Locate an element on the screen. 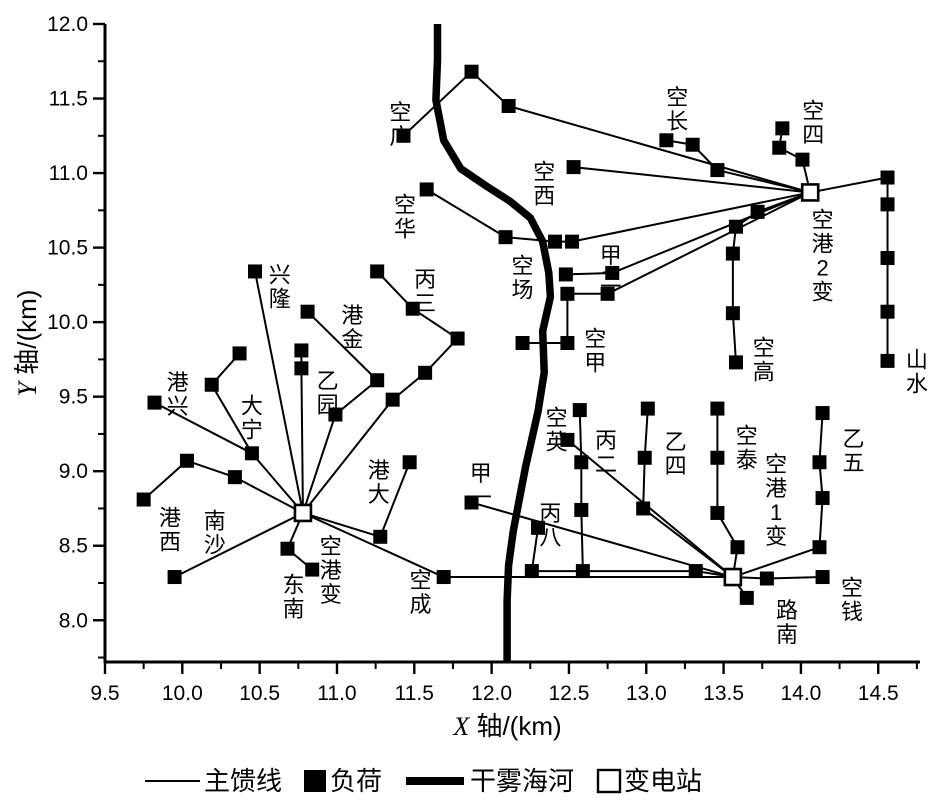 The width and height of the screenshot is (938, 809). map-label: 港金 is located at coordinates (352, 327).